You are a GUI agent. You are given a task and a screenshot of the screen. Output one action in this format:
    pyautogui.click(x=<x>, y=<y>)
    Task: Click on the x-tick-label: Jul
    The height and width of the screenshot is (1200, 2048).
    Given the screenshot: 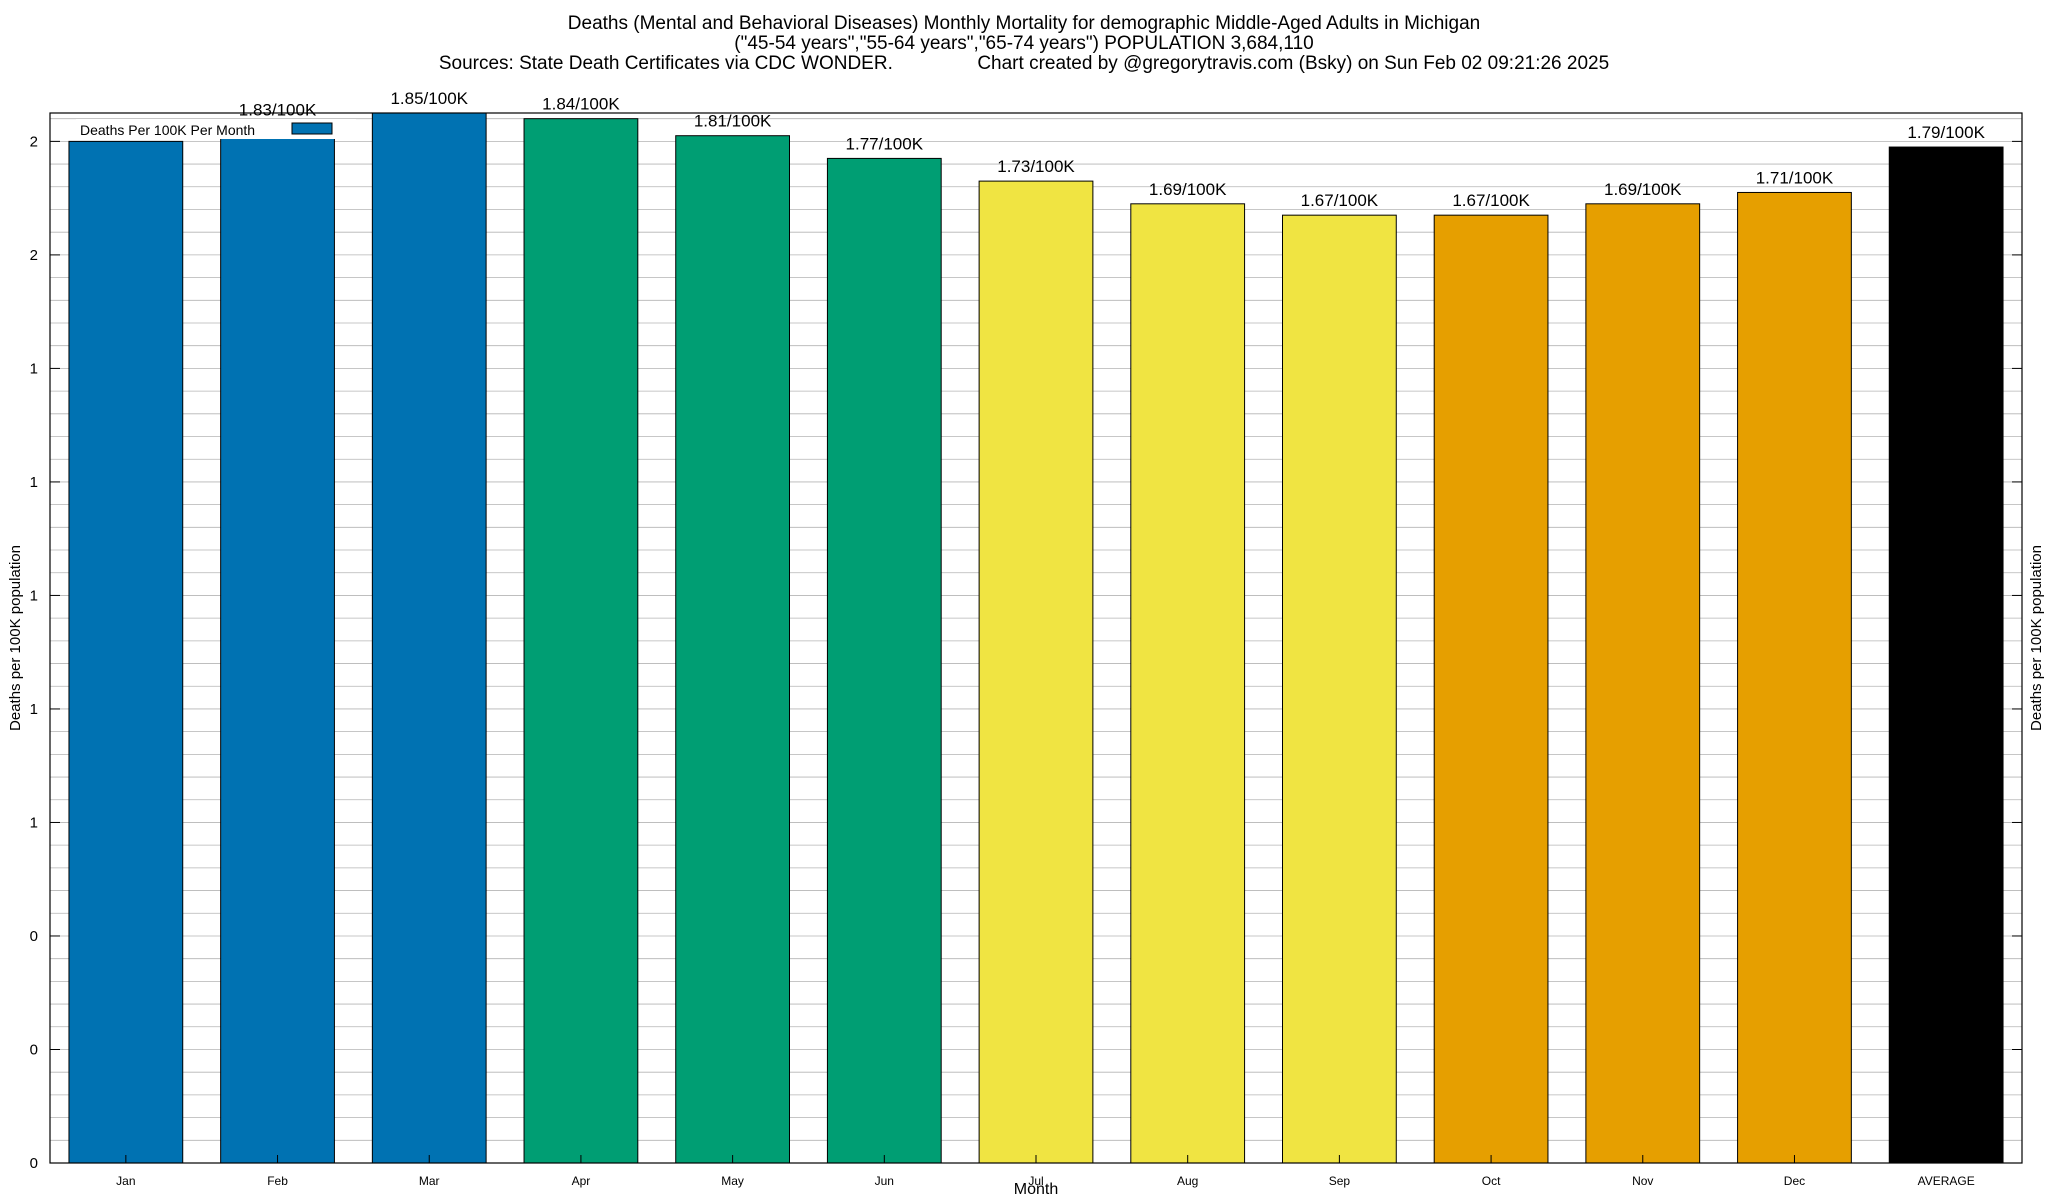 What is the action you would take?
    pyautogui.click(x=1035, y=1181)
    